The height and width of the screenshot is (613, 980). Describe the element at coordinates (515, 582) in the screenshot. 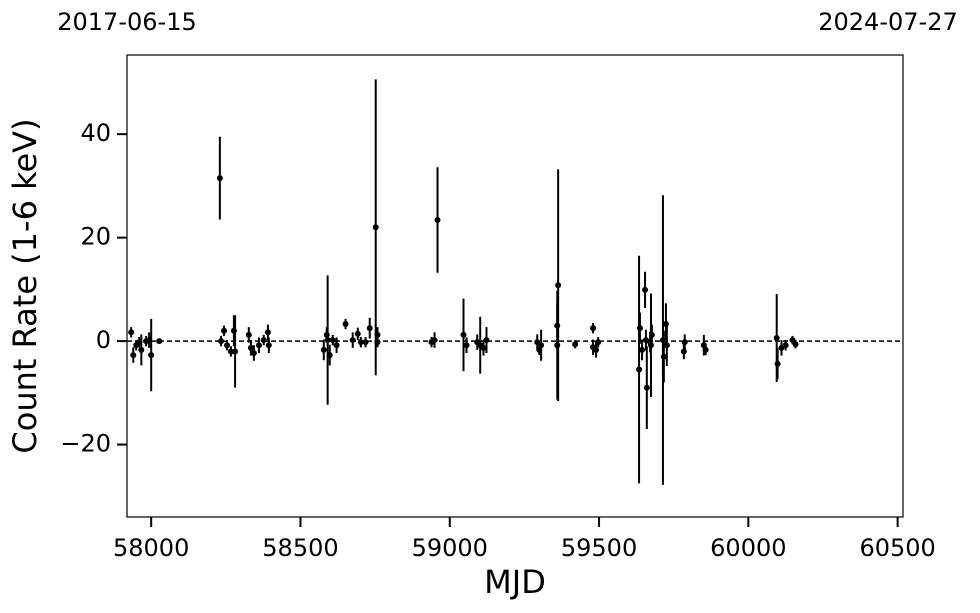

I see `x-axis-label: MJD` at that location.